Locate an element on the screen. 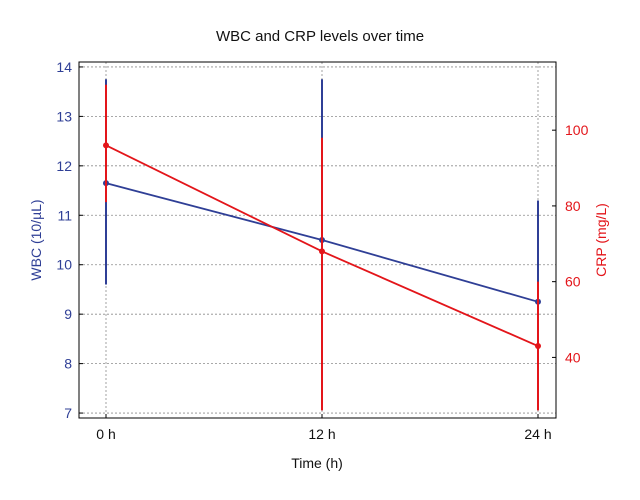 This screenshot has width=640, height=500. x-tick-label: 0 h is located at coordinates (105, 434).